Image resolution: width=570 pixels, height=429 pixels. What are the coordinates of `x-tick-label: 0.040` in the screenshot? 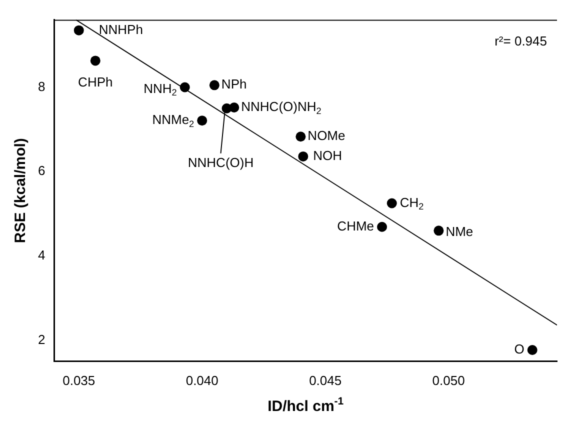 It's located at (202, 380).